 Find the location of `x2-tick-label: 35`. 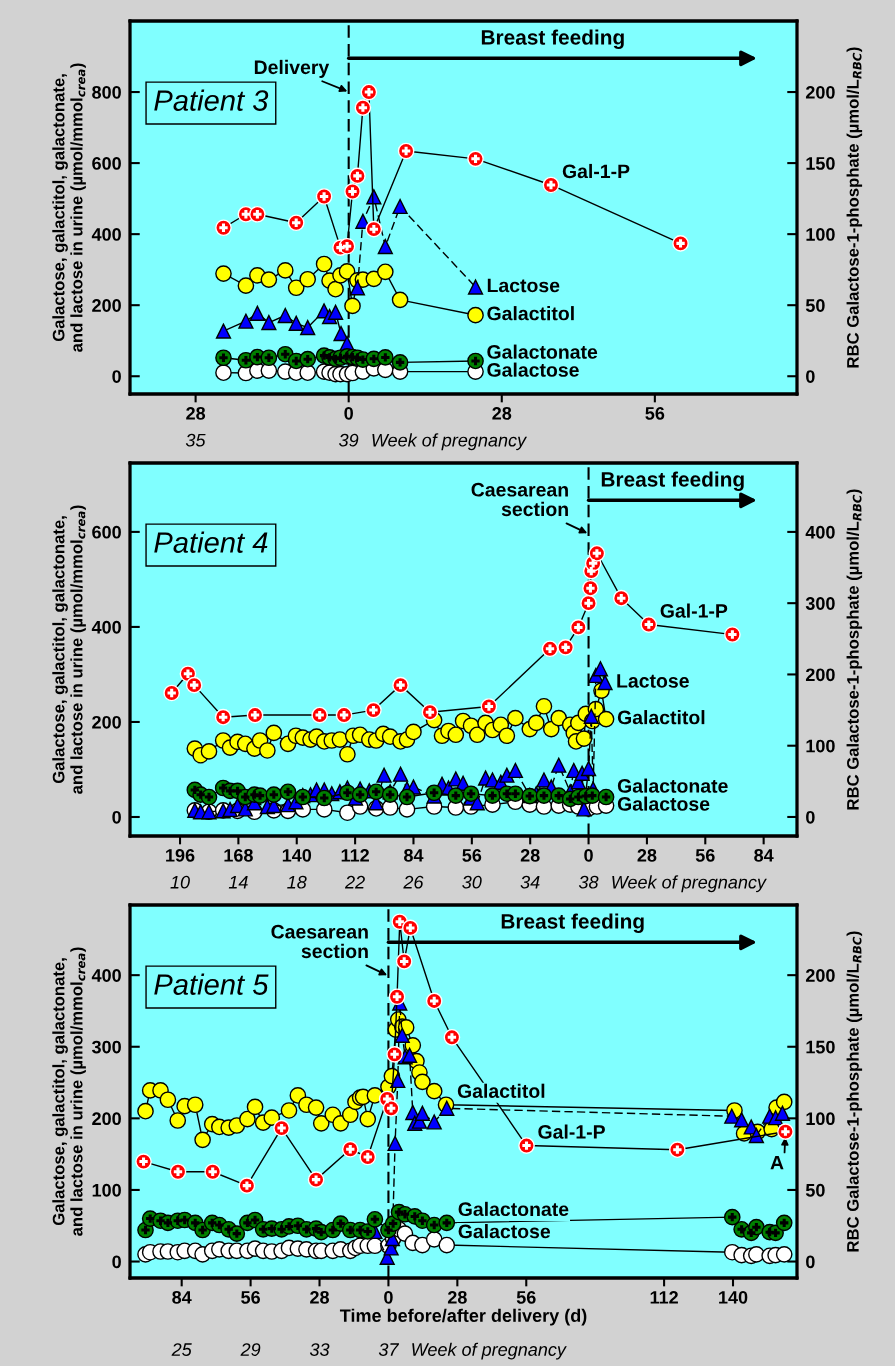

x2-tick-label: 35 is located at coordinates (195, 440).